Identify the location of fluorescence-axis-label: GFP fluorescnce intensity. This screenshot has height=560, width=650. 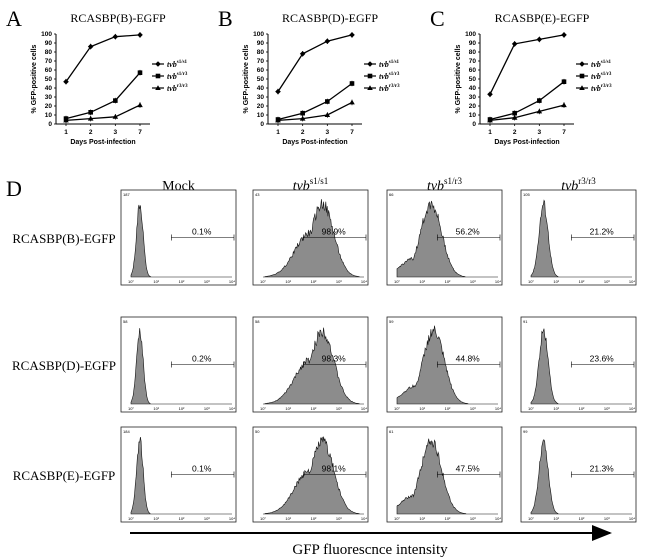
(370, 550).